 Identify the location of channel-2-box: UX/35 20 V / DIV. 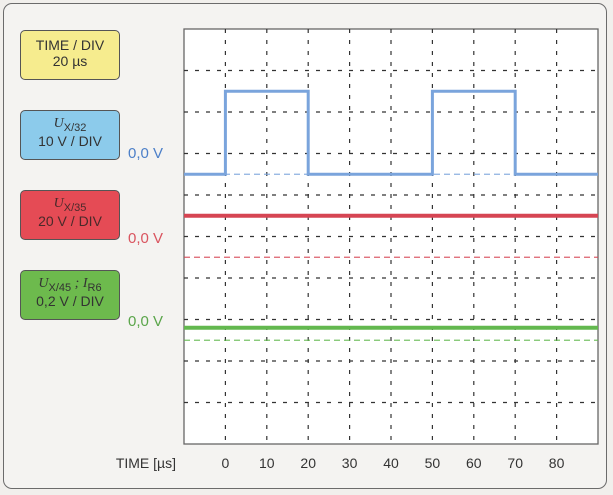
(70, 215).